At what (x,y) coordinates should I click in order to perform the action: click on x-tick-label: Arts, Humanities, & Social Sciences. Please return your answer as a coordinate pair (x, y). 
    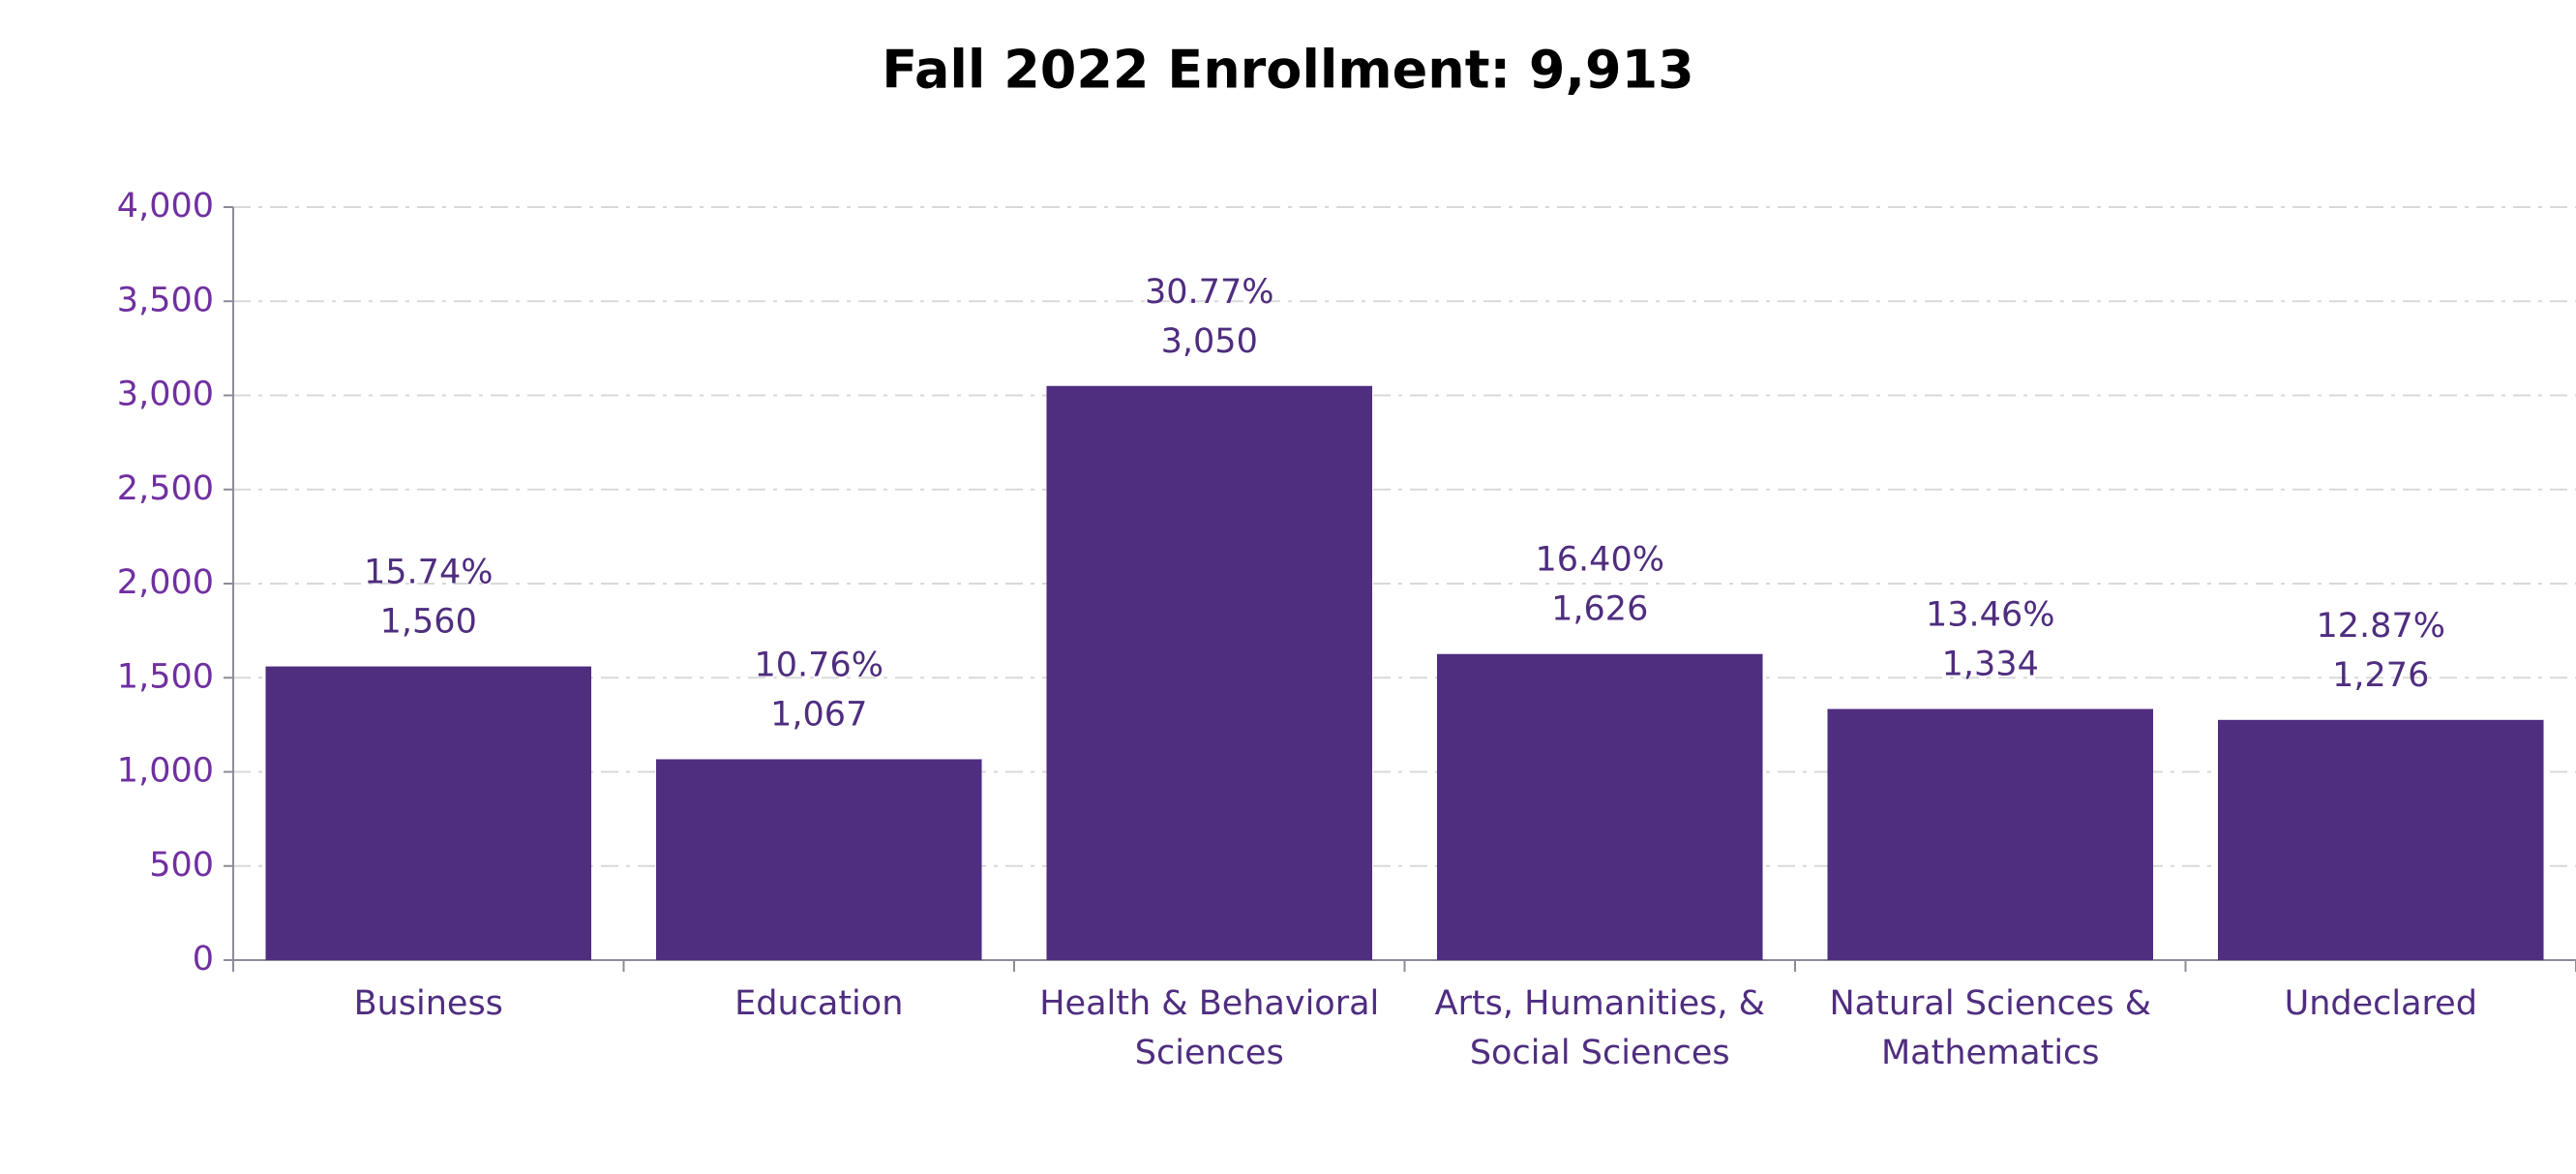
    Looking at the image, I should click on (1599, 1028).